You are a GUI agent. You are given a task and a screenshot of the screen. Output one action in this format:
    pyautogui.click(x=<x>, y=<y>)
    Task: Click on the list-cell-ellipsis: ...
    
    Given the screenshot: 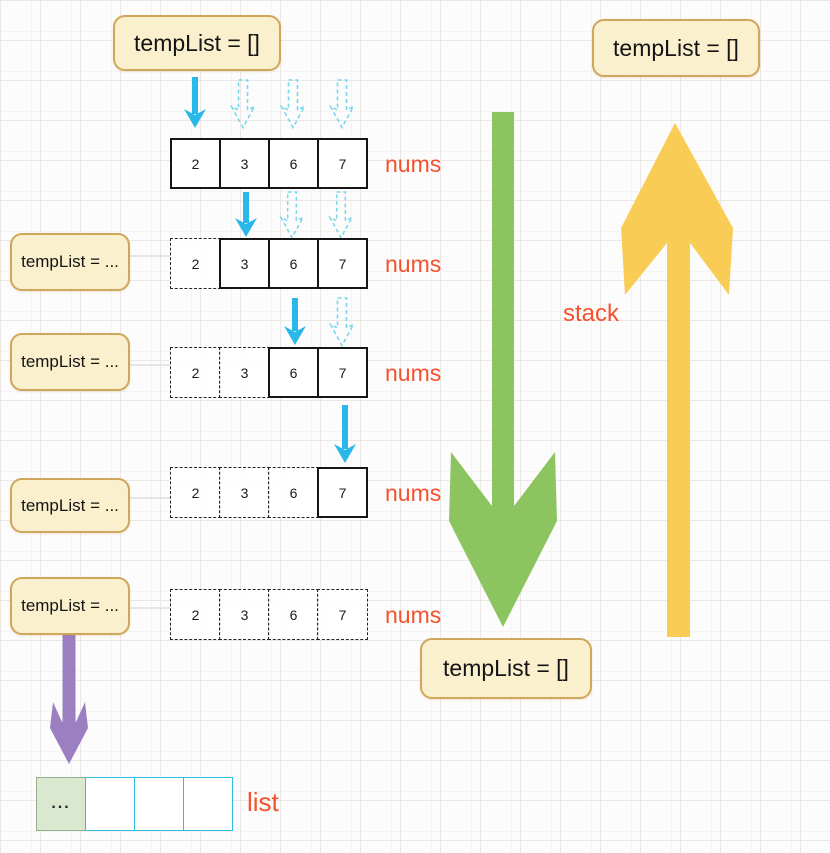 What is the action you would take?
    pyautogui.click(x=61, y=804)
    